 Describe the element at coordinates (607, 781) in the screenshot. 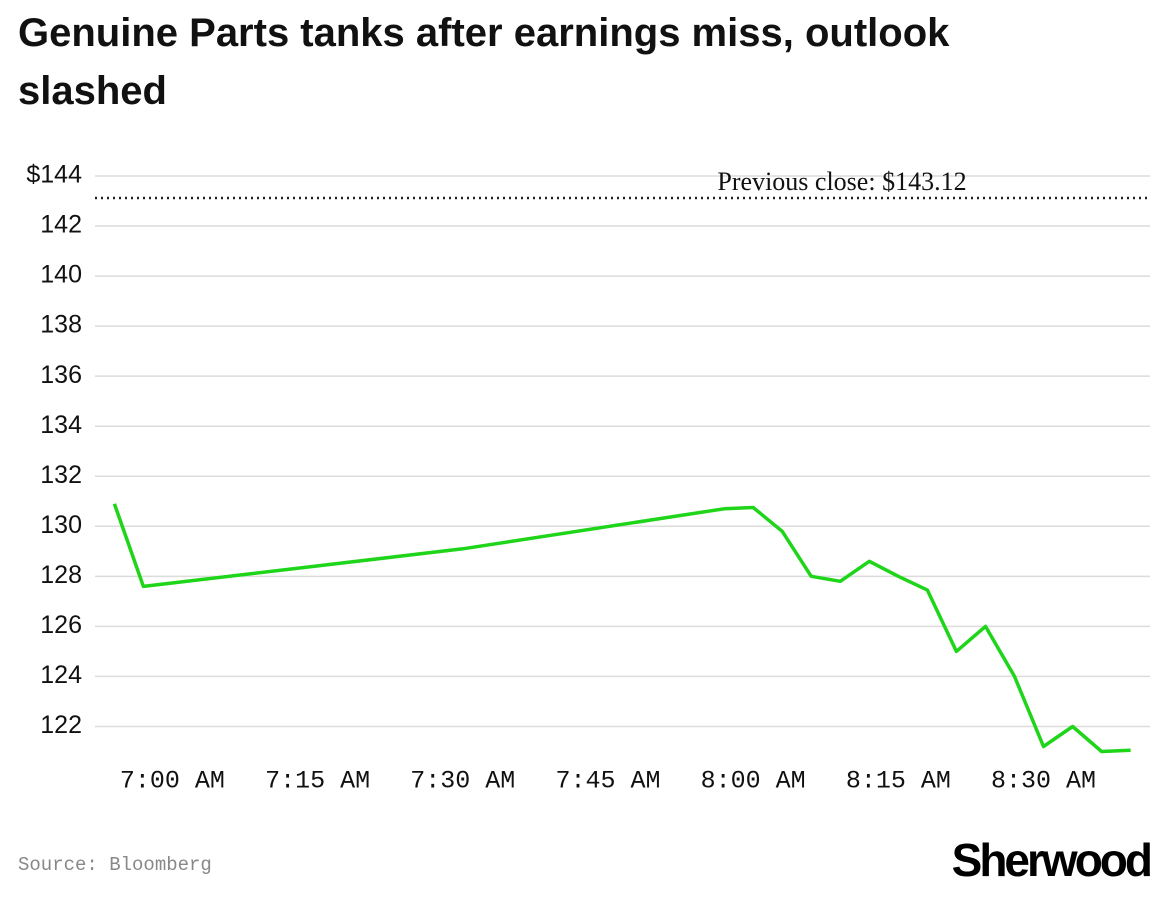

I see `x-tick-label: 7:45 AM` at that location.